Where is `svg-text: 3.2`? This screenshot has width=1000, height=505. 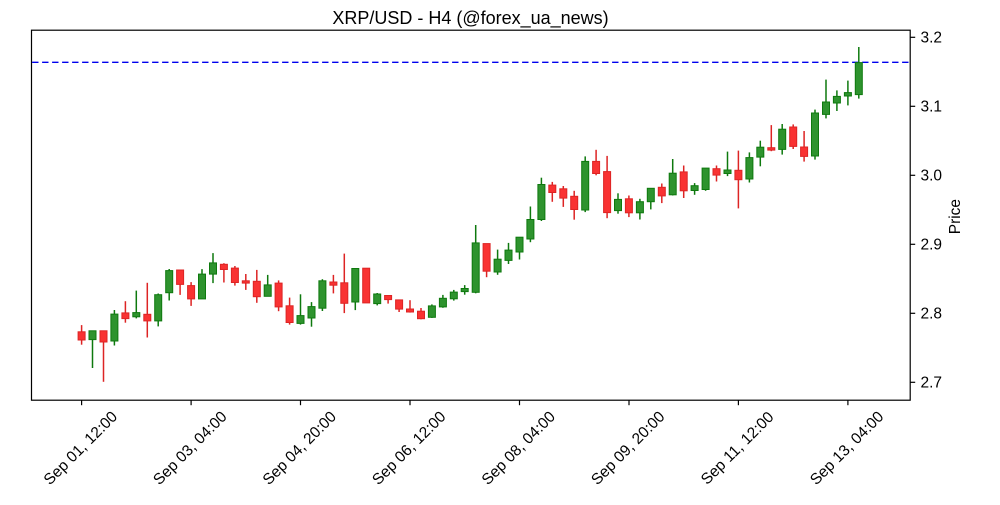
svg-text: 3.2 is located at coordinates (932, 38).